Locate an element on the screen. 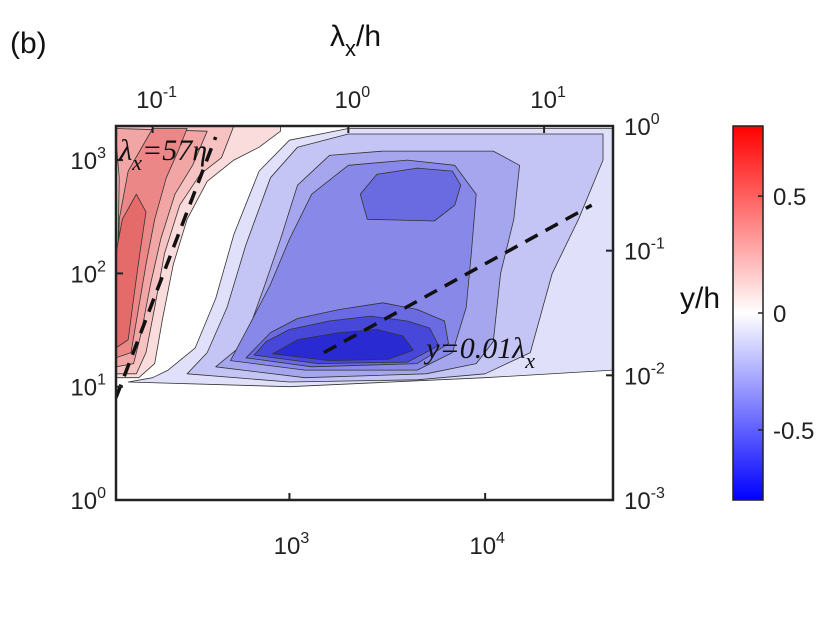 The width and height of the screenshot is (830, 623). x-tick-label-0: 10³ is located at coordinates (292, 545).